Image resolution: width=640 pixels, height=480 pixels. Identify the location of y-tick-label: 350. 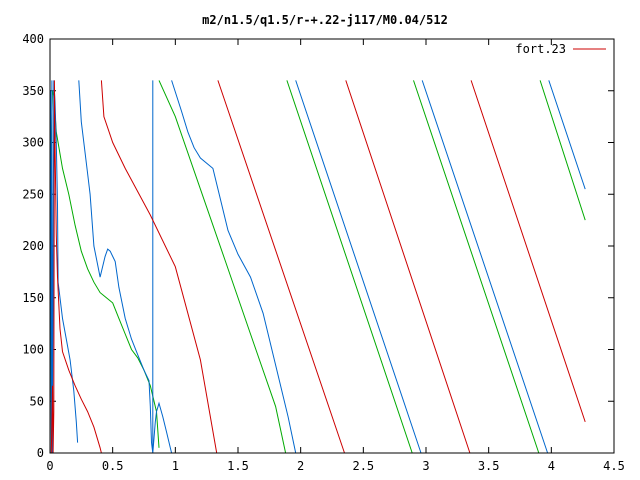
(33, 91).